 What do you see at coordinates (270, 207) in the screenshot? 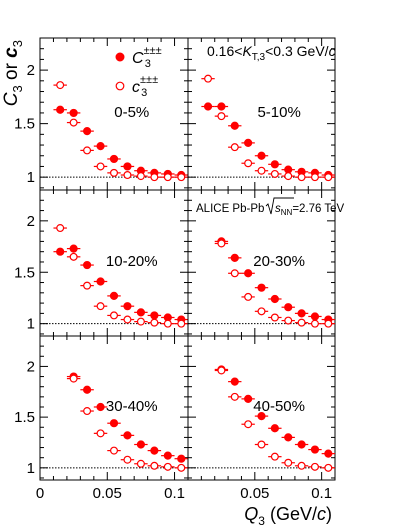
I see `experiment-label: ALICE Pb-Pb sNN=2.76 TeV` at bounding box center [270, 207].